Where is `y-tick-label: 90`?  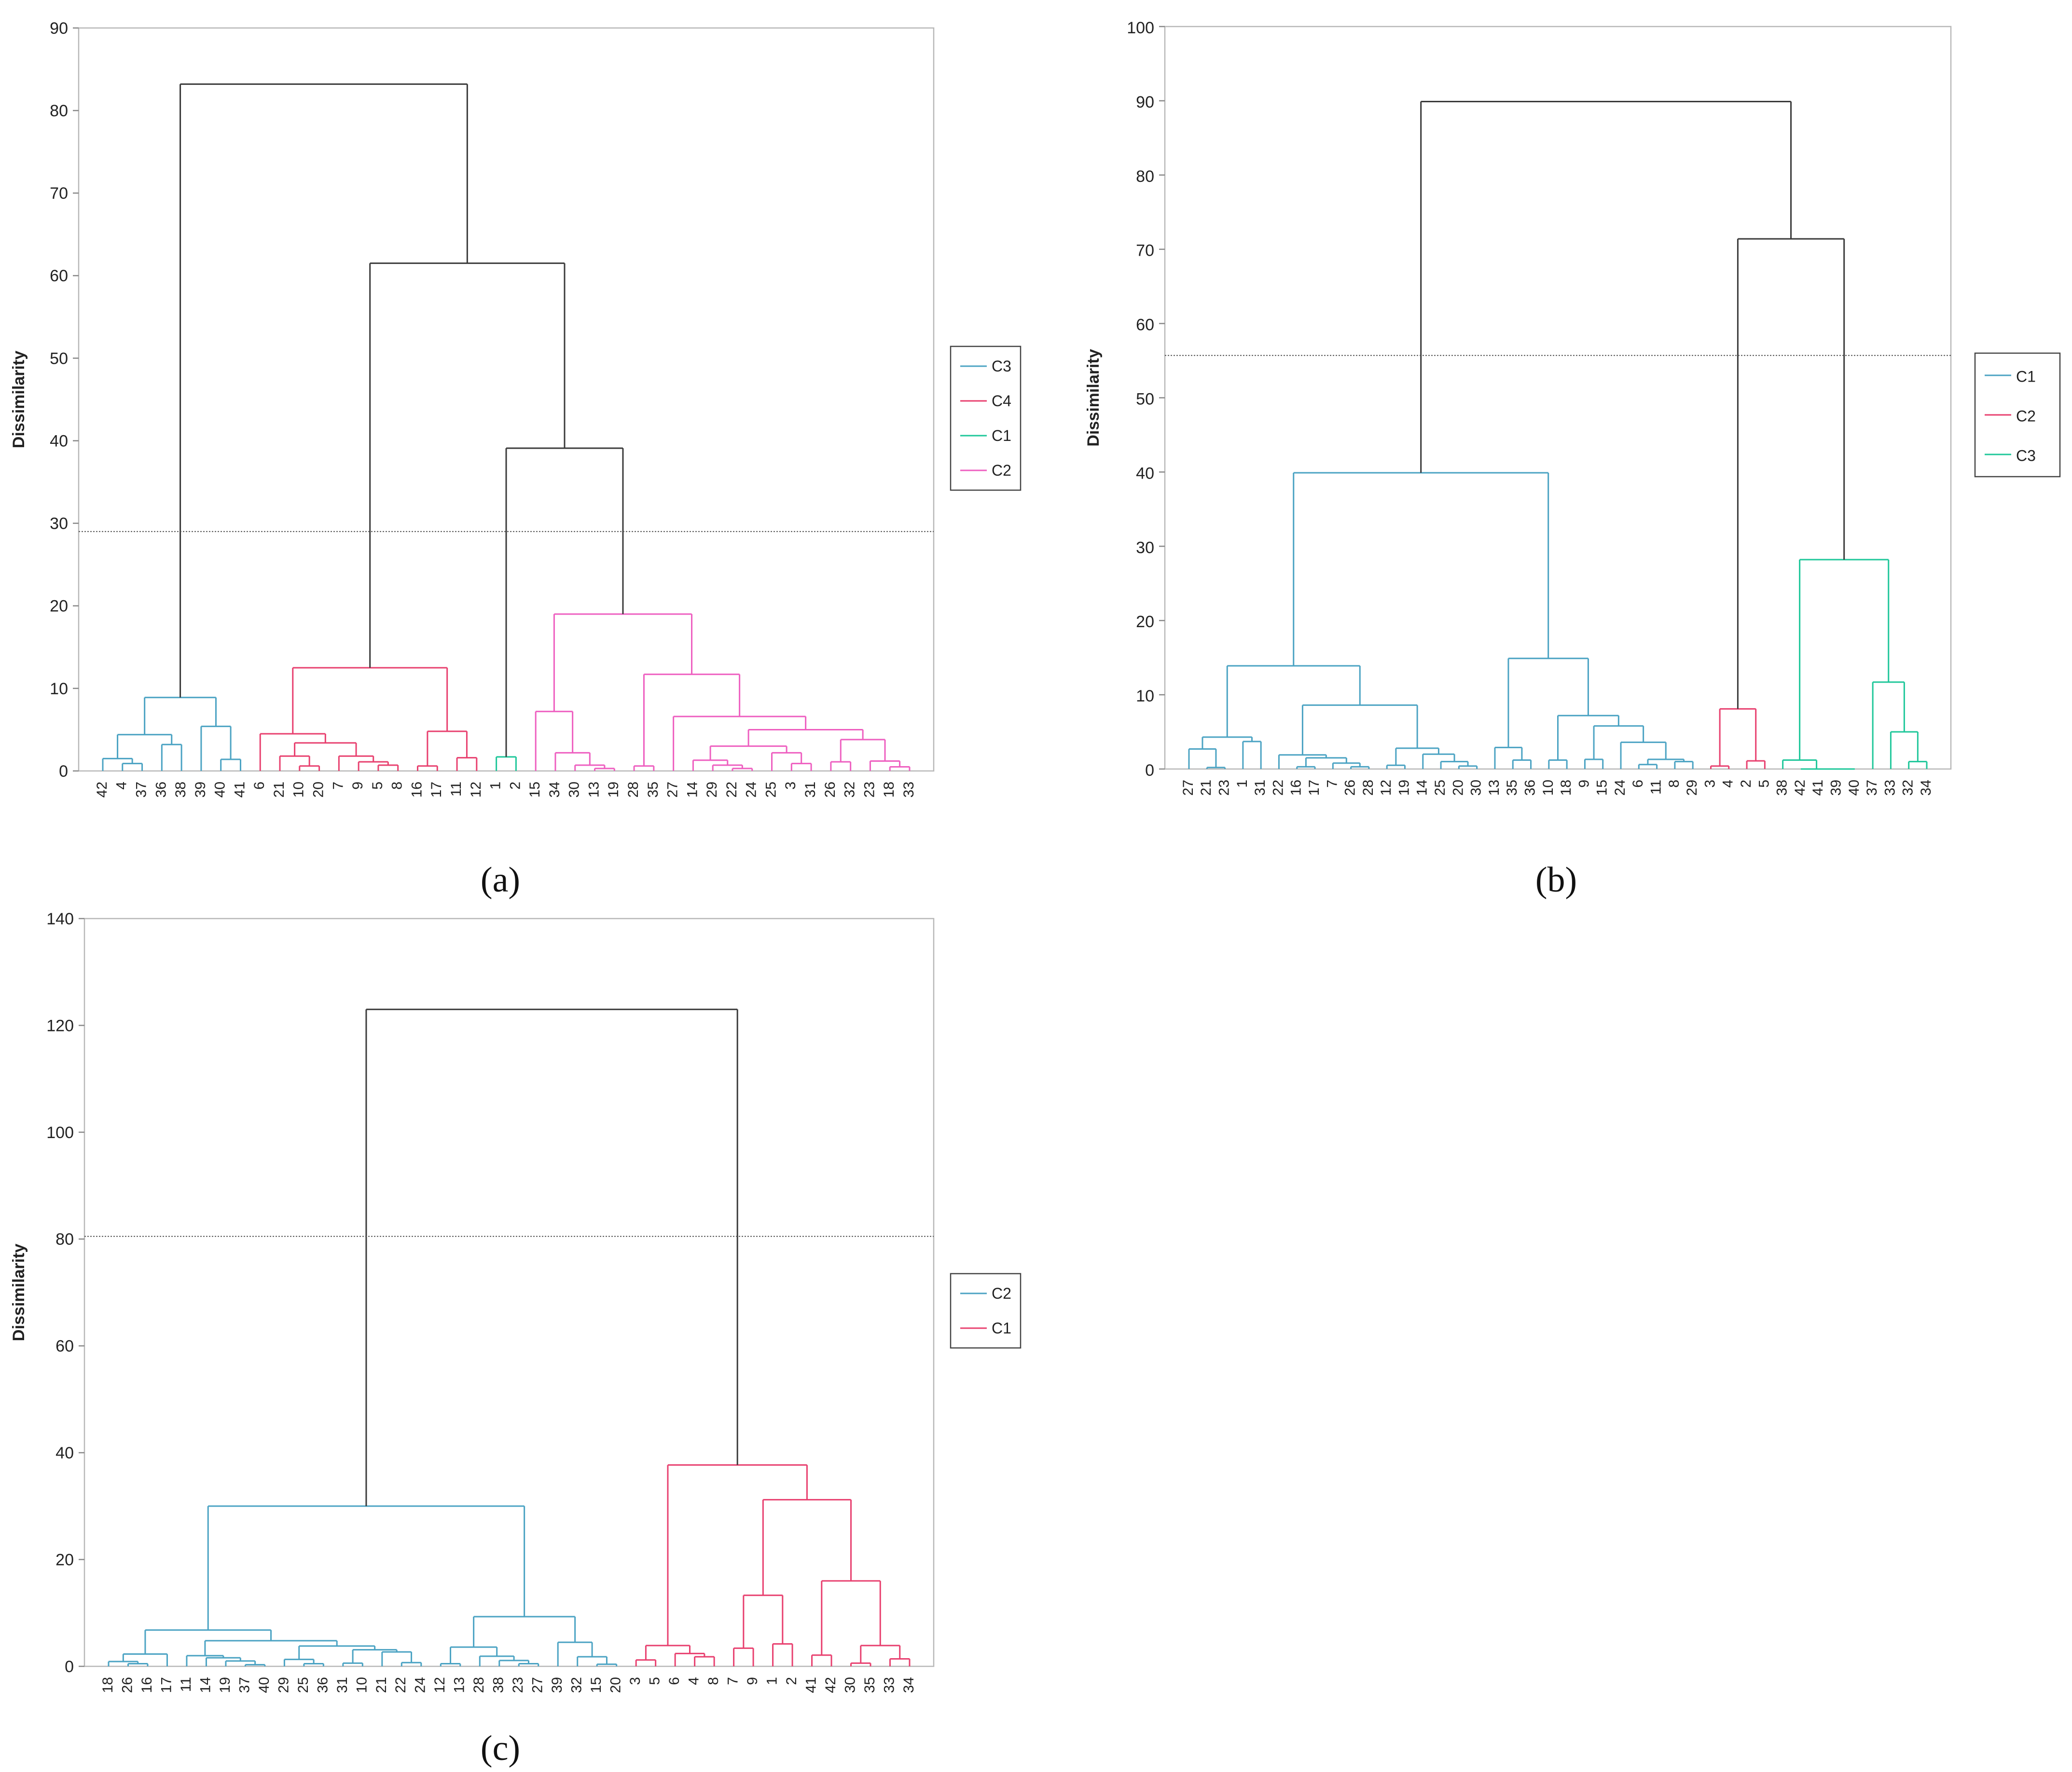
y-tick-label: 90 is located at coordinates (1145, 102).